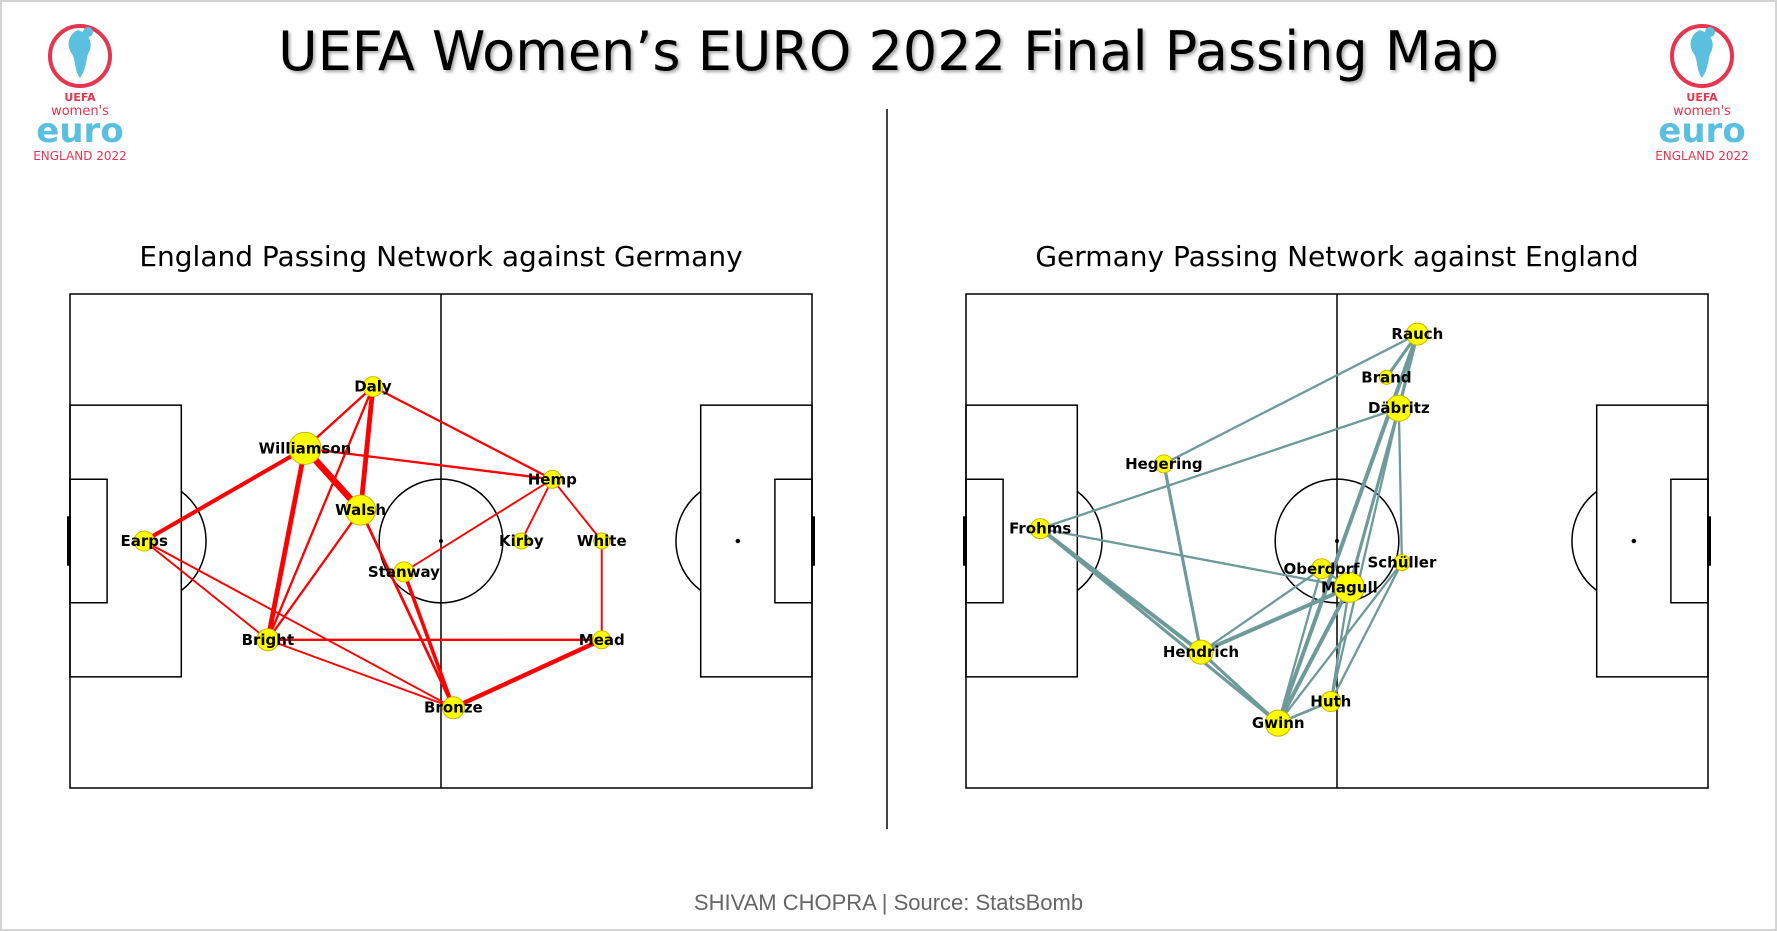 Image resolution: width=1777 pixels, height=931 pixels. I want to click on center-circle, so click(441, 541).